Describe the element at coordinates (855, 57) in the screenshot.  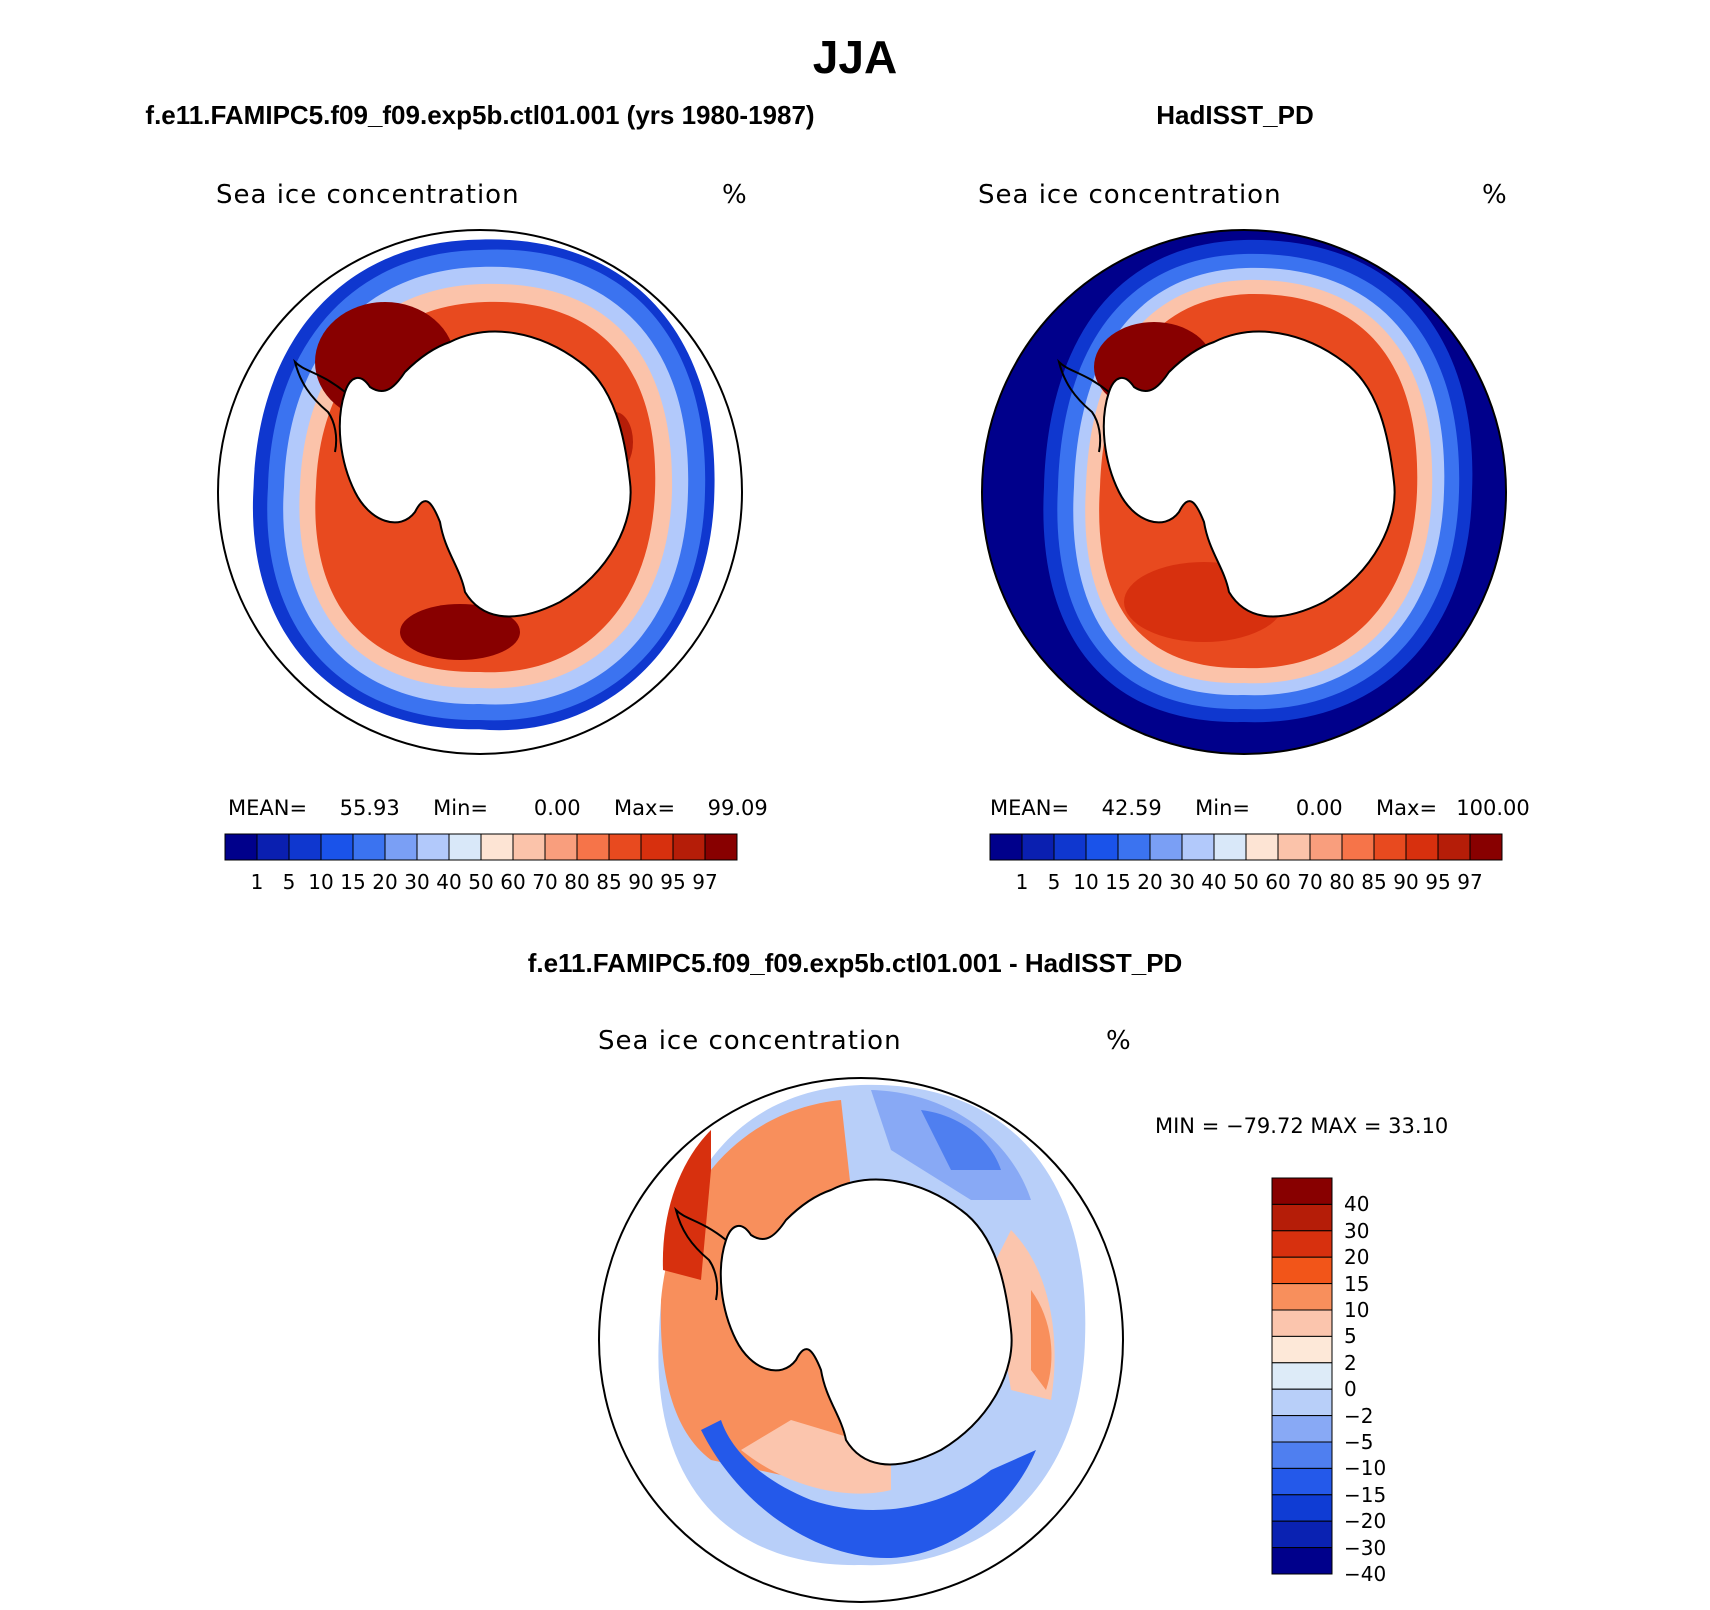
I see `figure-title: JJA` at that location.